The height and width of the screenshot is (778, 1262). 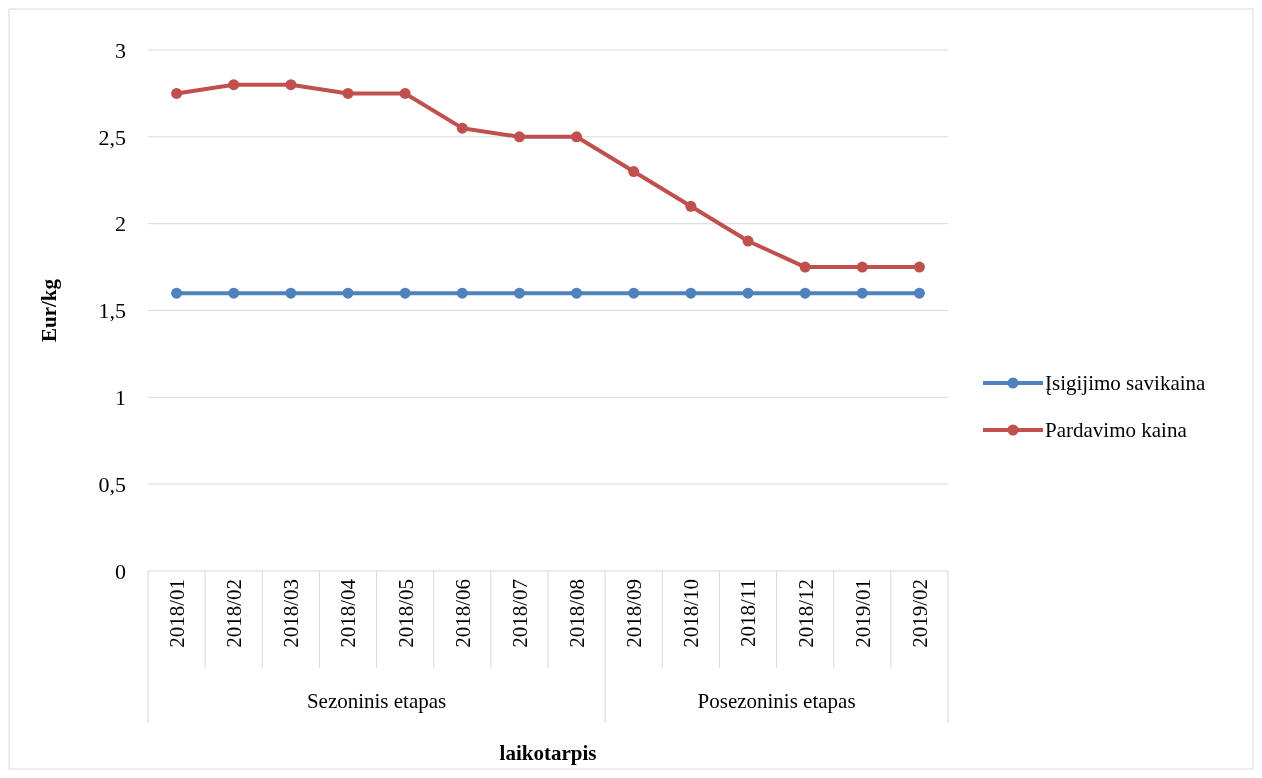 What do you see at coordinates (1116, 430) in the screenshot?
I see `legend-label: Pardavimo kaina` at bounding box center [1116, 430].